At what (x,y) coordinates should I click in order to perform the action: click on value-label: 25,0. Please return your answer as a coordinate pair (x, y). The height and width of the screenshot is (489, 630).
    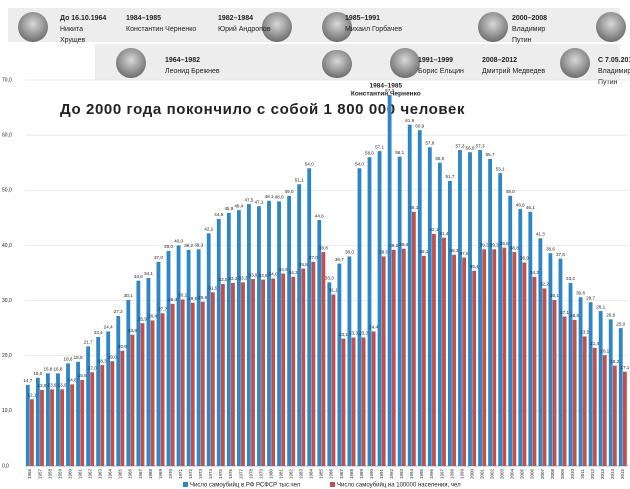
    Looking at the image, I should click on (620, 323).